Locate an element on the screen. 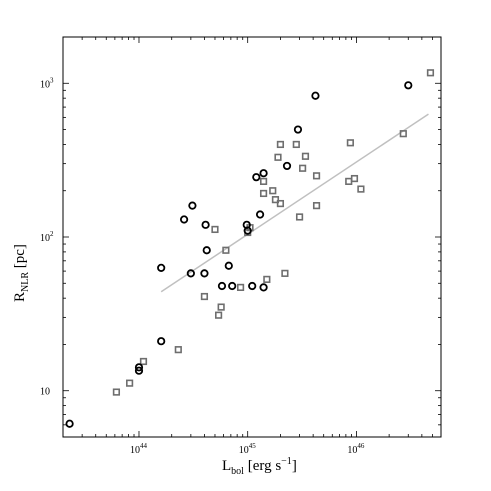 The image size is (491, 491). x-tick-label: 1044 is located at coordinates (139, 449).